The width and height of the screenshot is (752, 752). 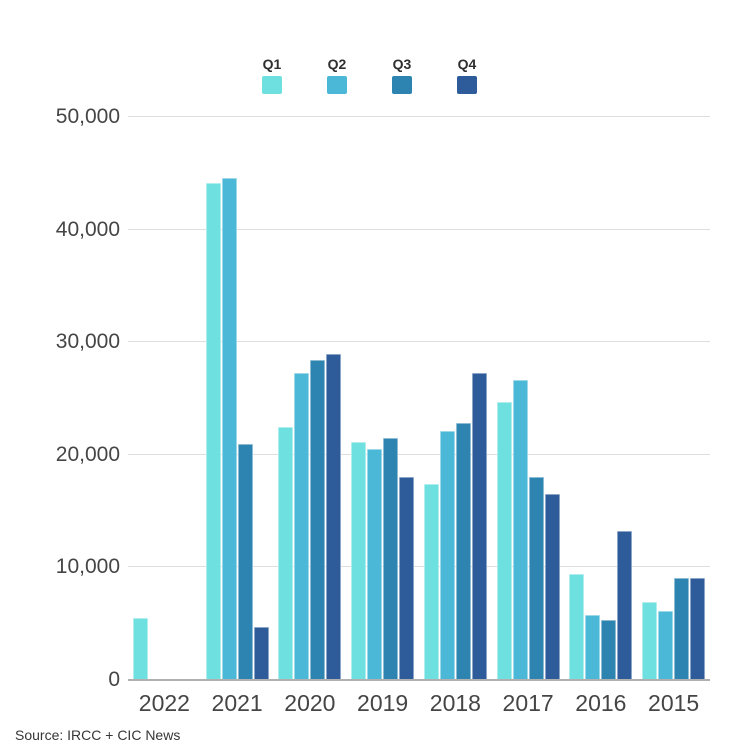 I want to click on bar-2020-q1, so click(x=286, y=553).